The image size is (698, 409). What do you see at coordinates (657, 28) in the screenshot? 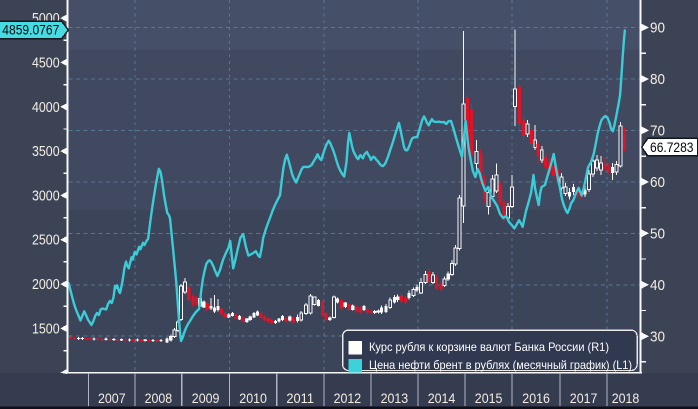
I see `svg-text: 90` at bounding box center [657, 28].